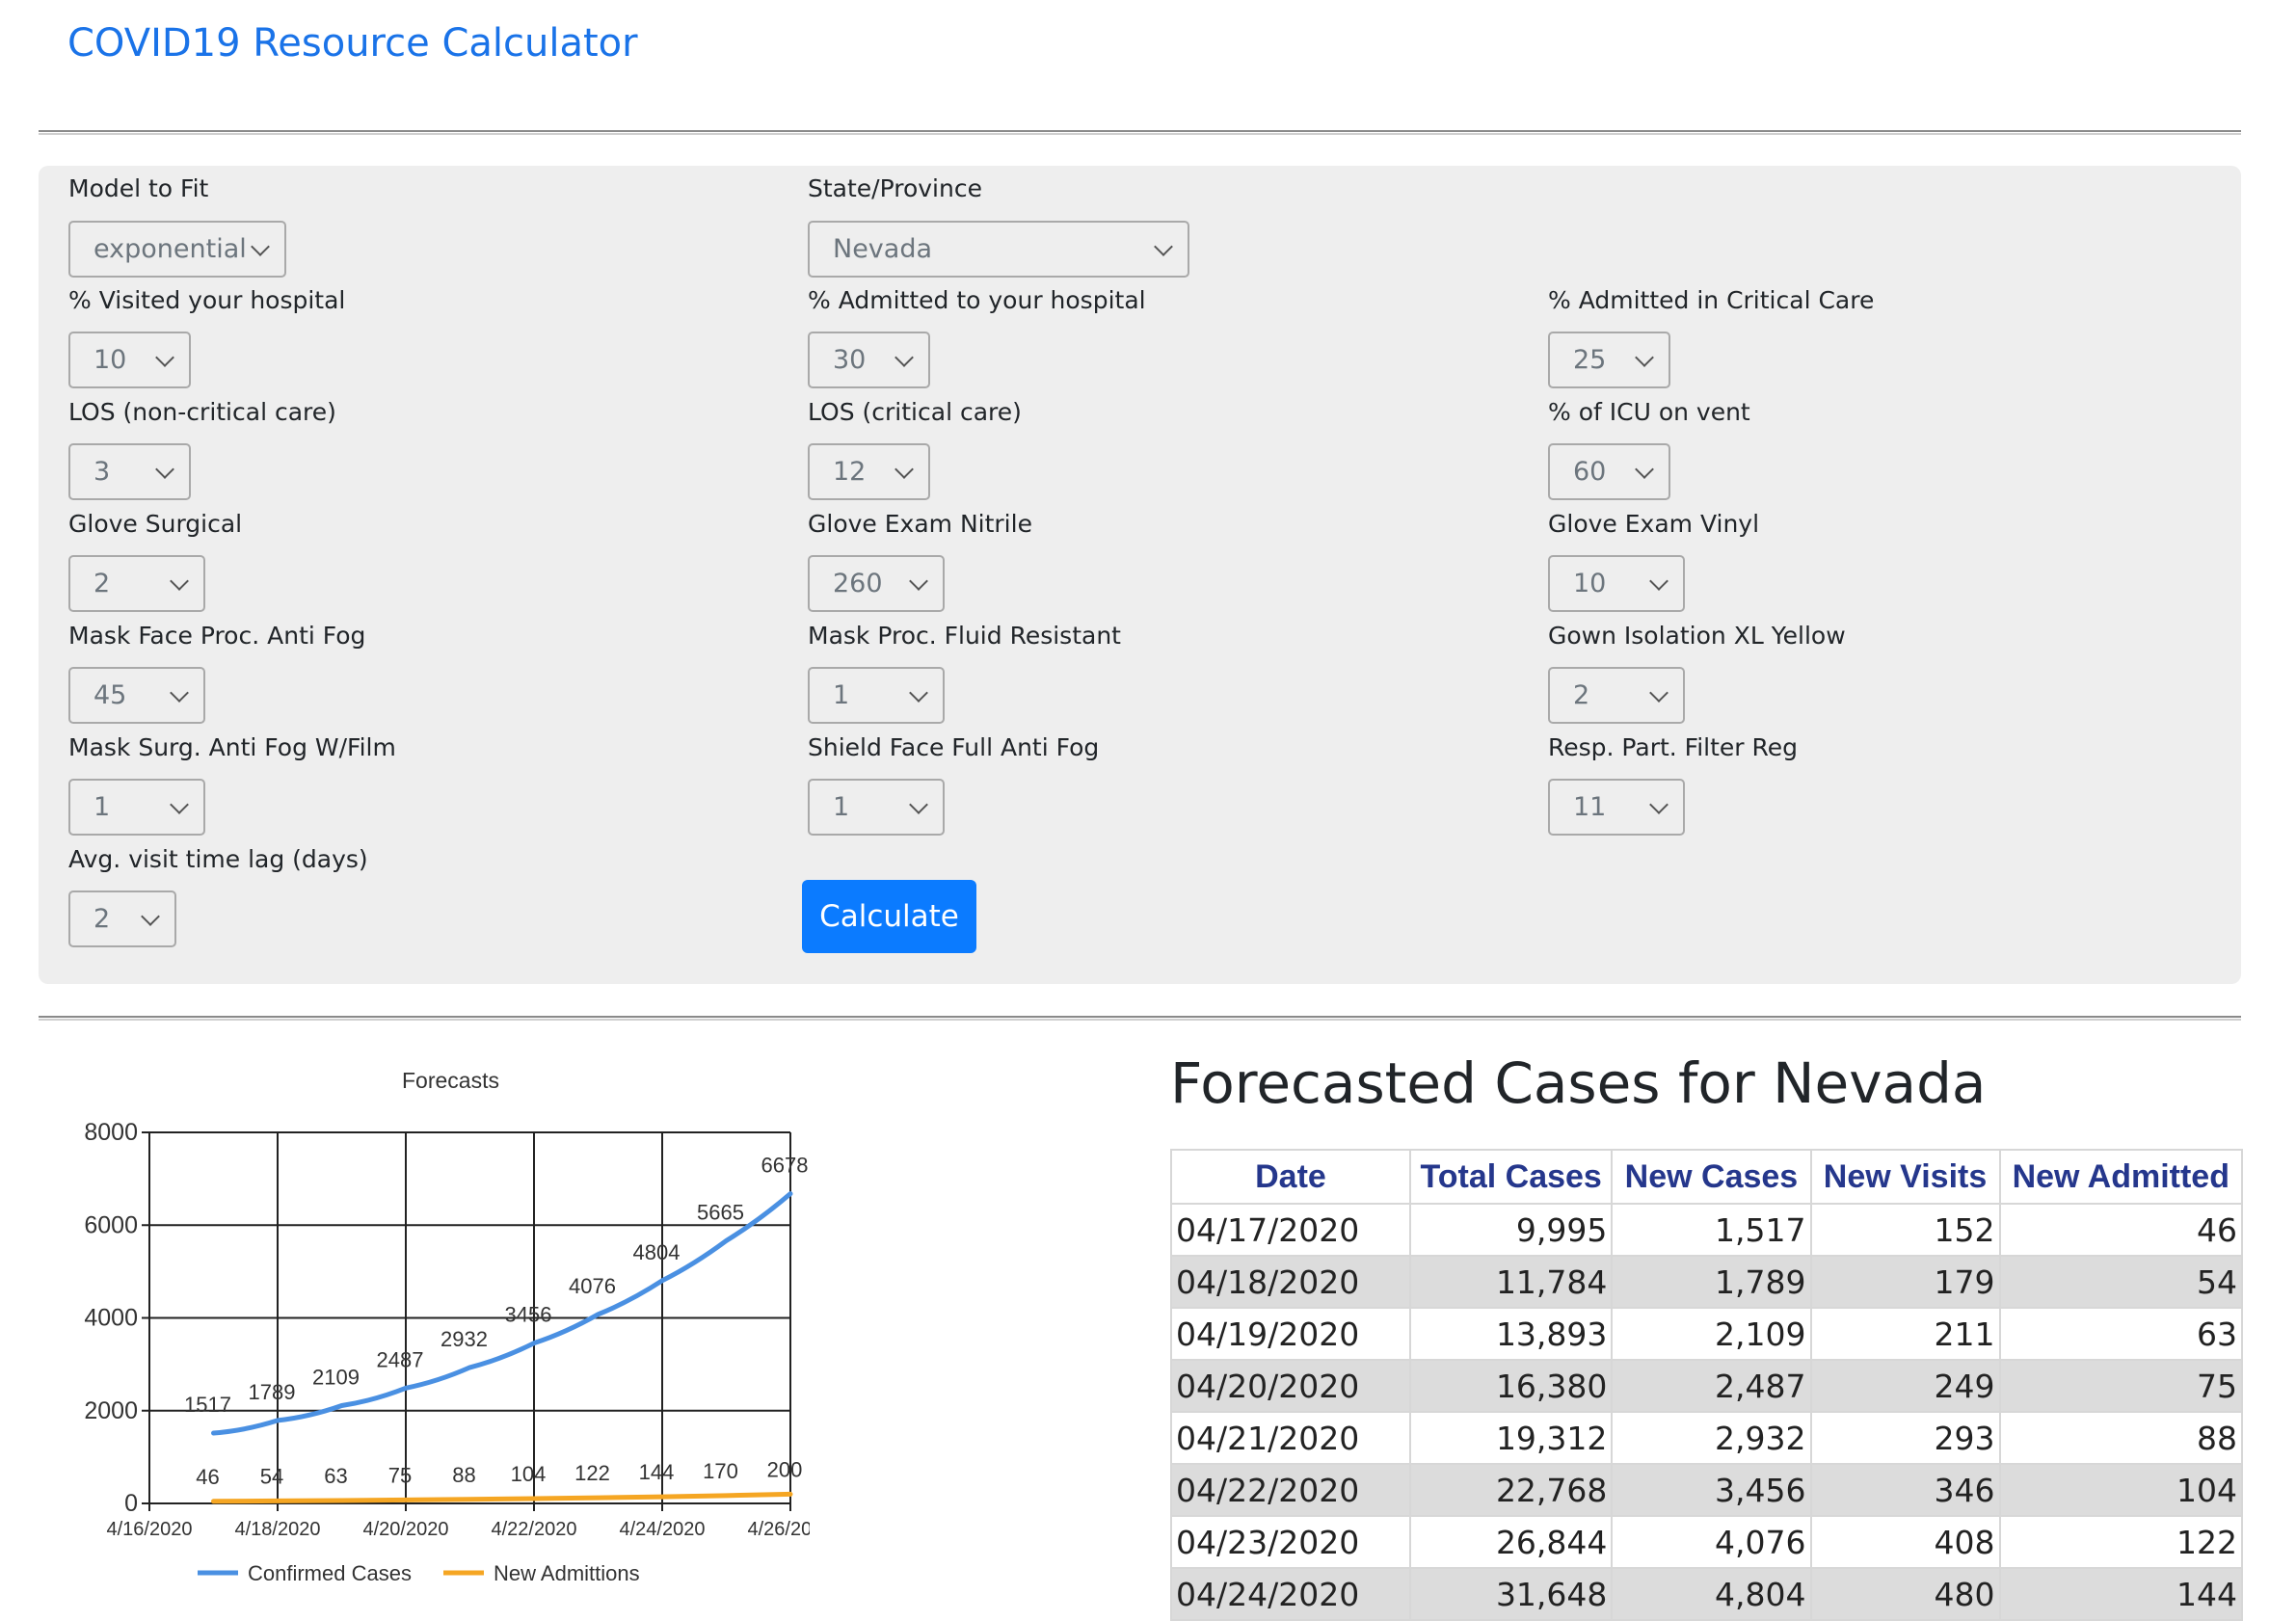  Describe the element at coordinates (1511, 1177) in the screenshot. I see `col-total-cases-header: Total Cases` at that location.